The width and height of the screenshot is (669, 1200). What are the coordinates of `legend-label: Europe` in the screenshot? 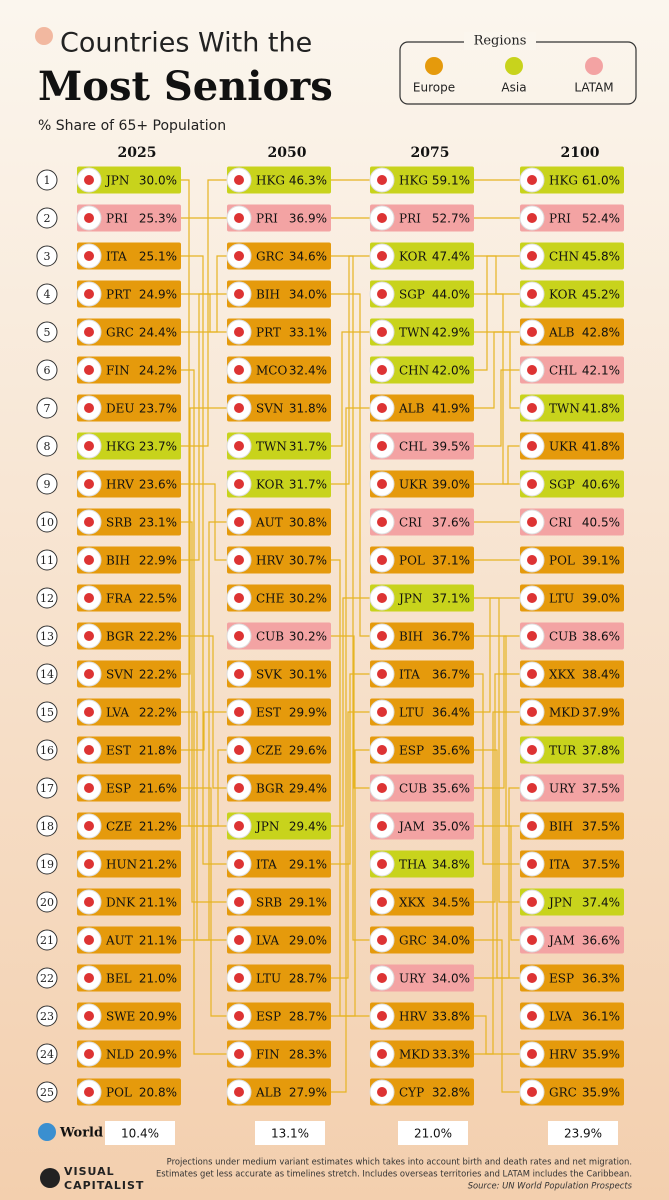 It's located at (434, 88).